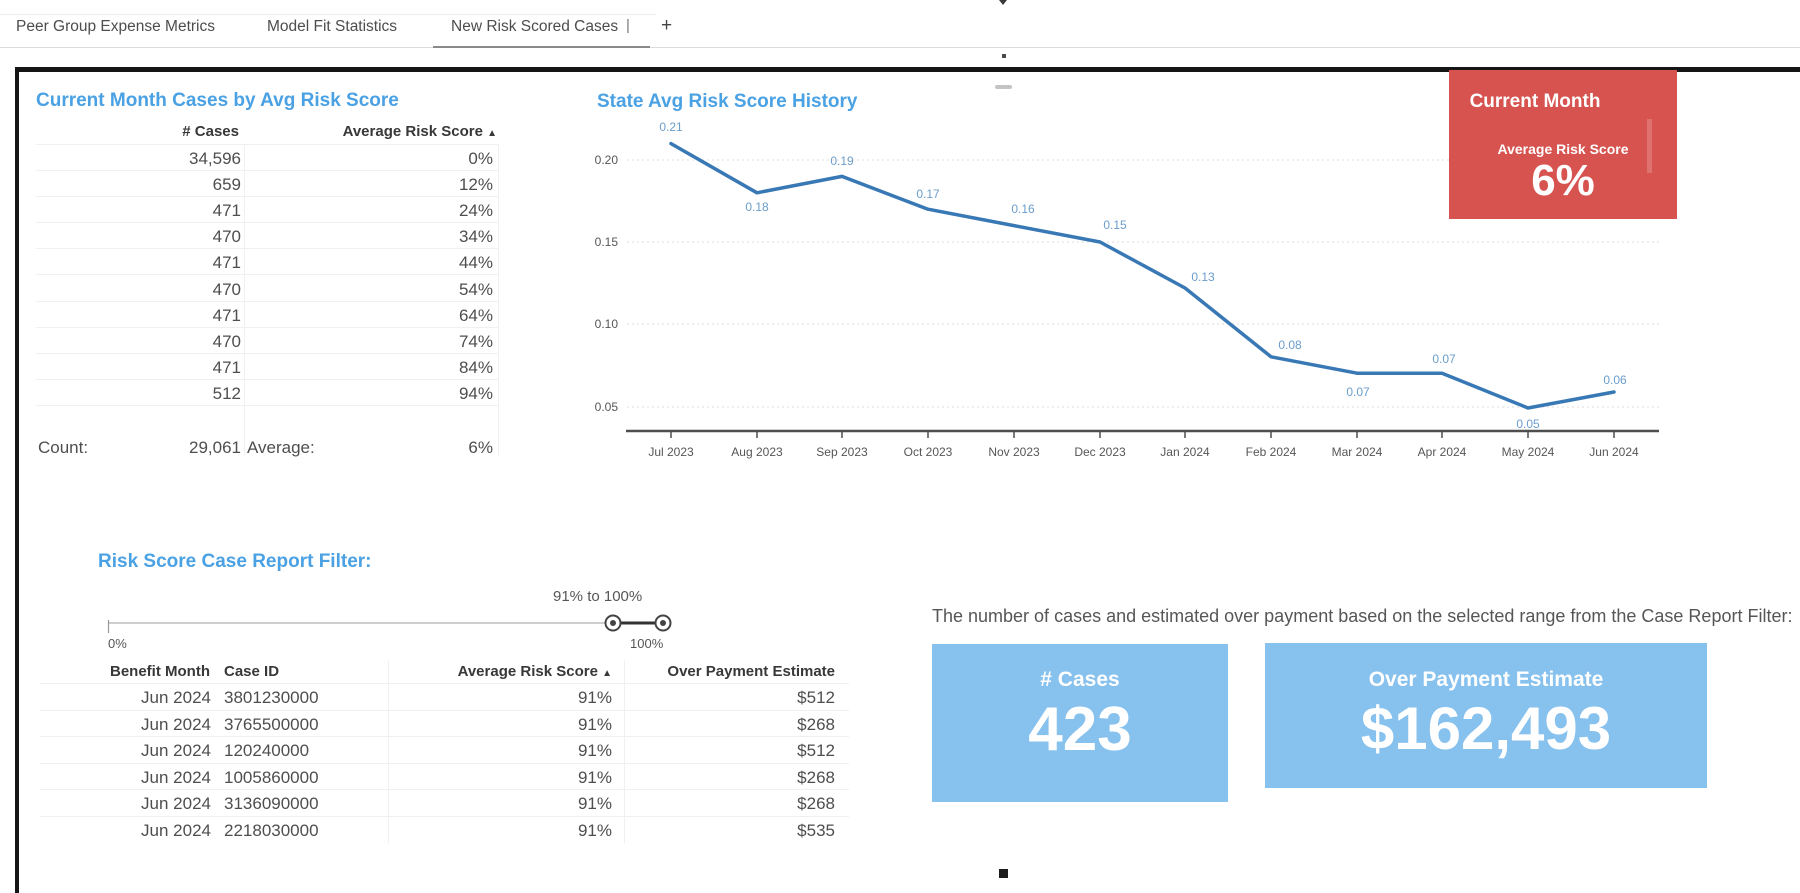 This screenshot has width=1800, height=893. I want to click on svg-text: 0.08, so click(1290, 345).